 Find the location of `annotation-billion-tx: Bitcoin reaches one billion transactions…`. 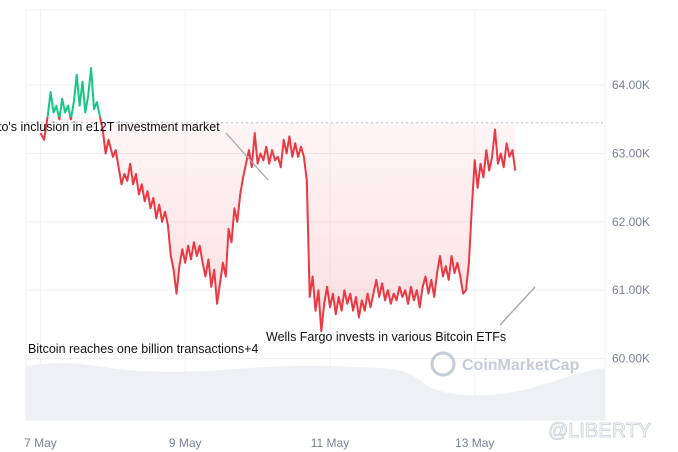

annotation-billion-tx: Bitcoin reaches one billion transactions… is located at coordinates (143, 349).